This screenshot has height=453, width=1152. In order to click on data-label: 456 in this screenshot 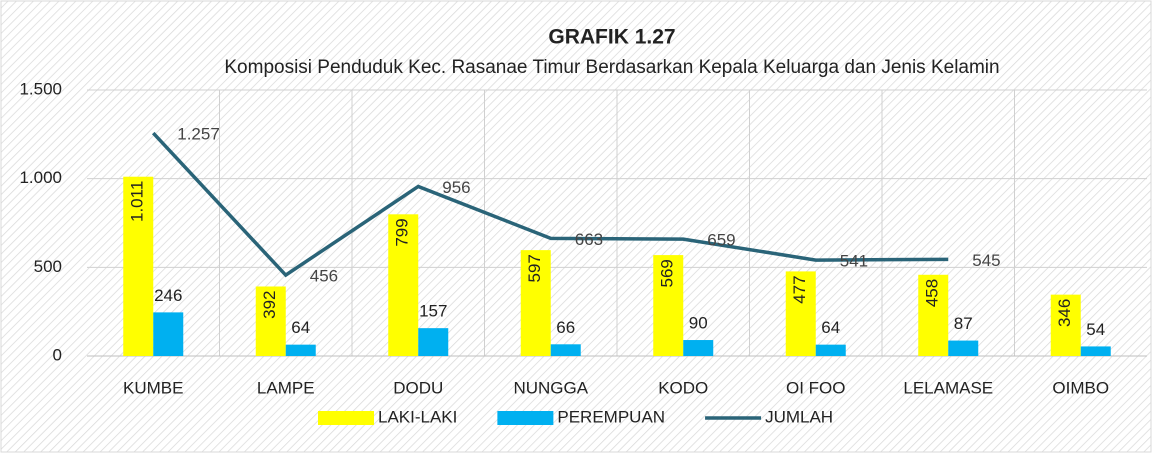, I will do `click(324, 276)`.